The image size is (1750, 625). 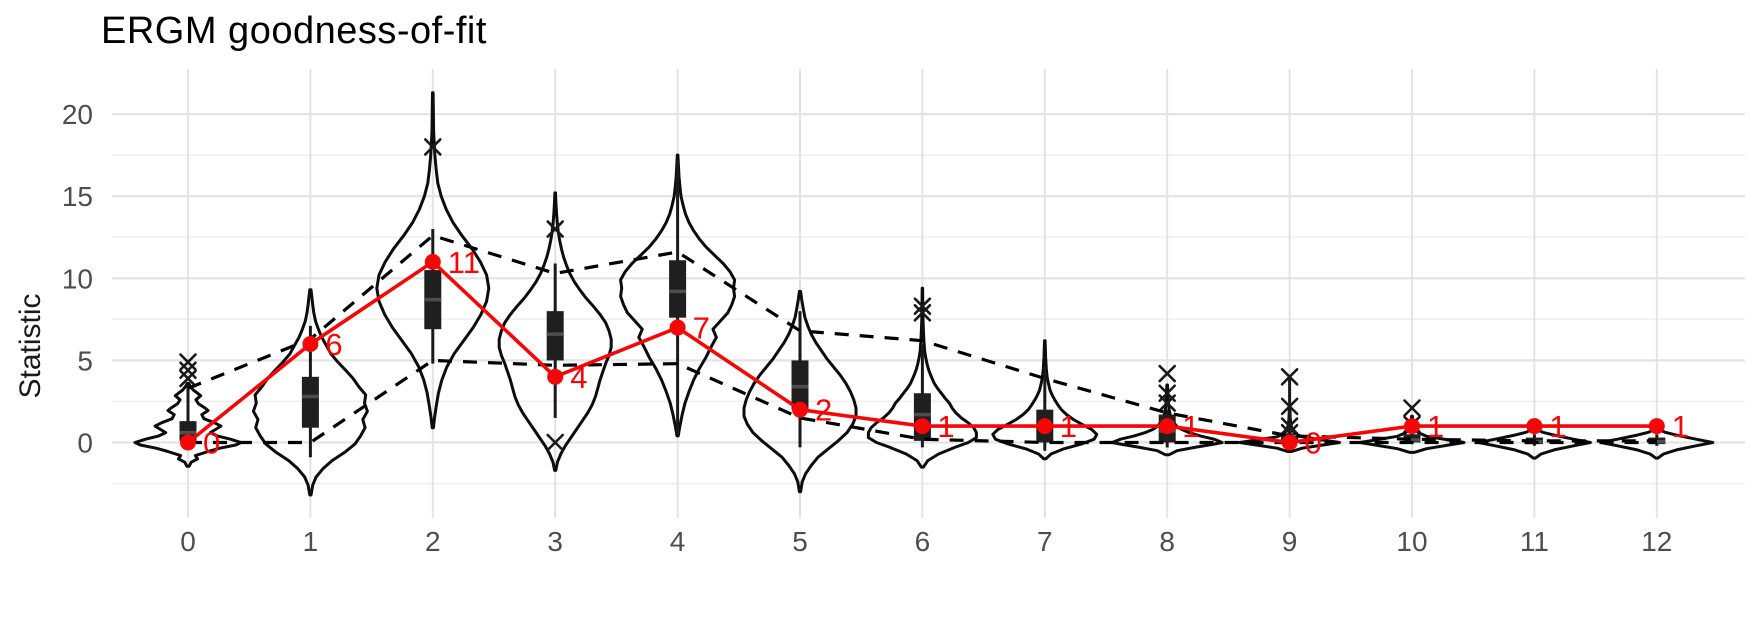 What do you see at coordinates (555, 541) in the screenshot?
I see `x-tick-label: 3` at bounding box center [555, 541].